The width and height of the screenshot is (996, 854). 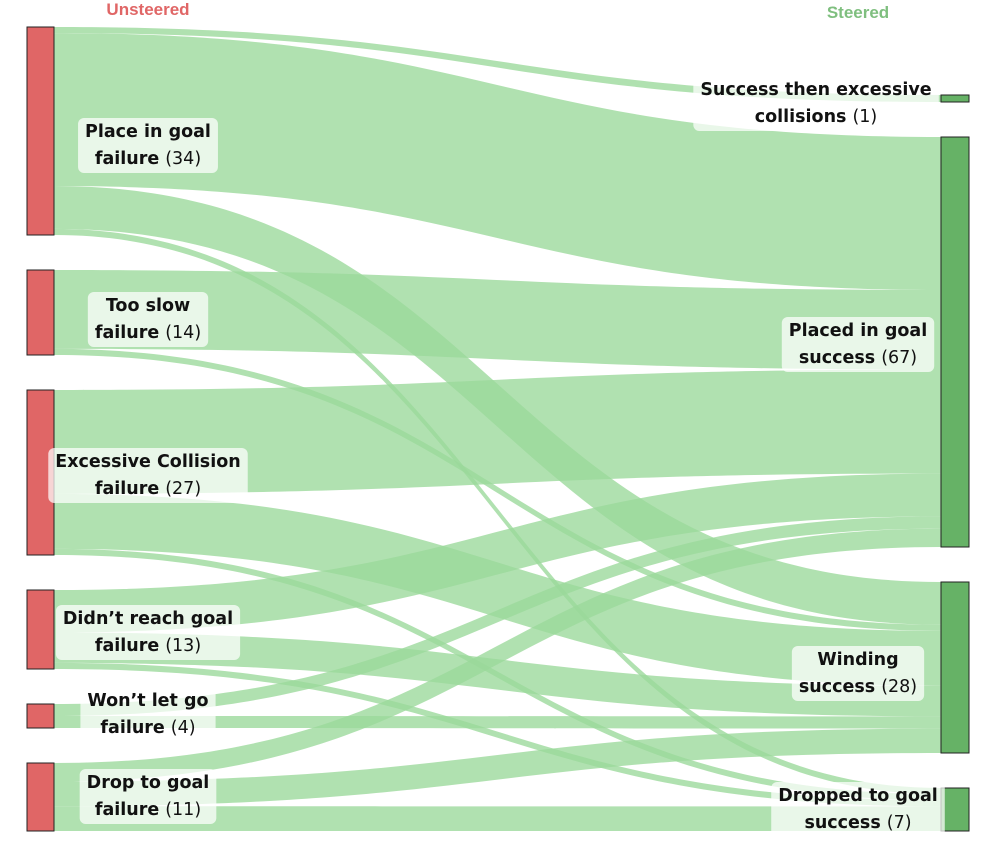 I want to click on flow-drop-to-s_dropped, so click(x=497, y=818).